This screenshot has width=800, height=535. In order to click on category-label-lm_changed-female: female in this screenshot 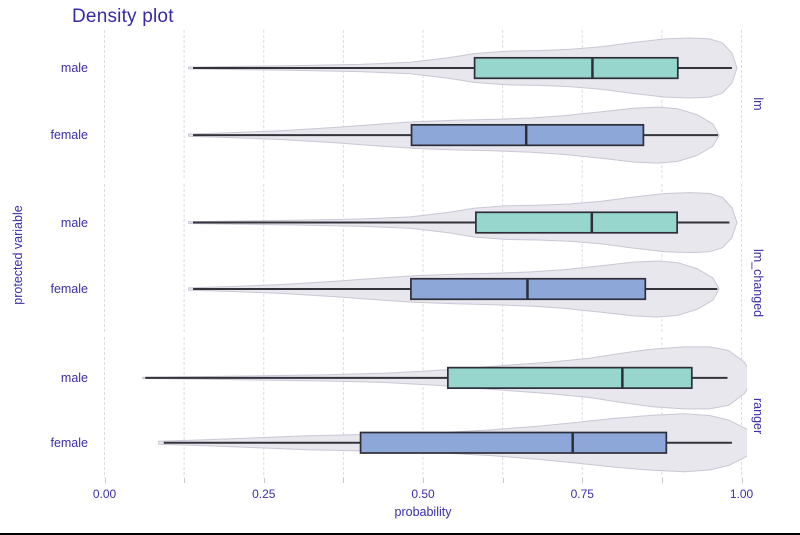, I will do `click(69, 289)`.